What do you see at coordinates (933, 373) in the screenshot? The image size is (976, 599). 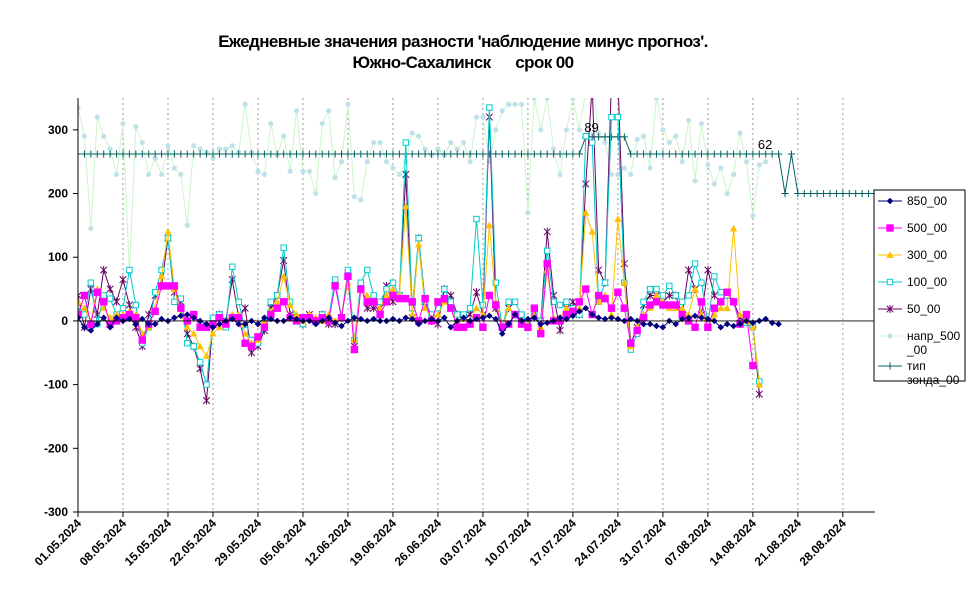 I see `legend-label-тип зонда_00: тип зонда_00` at bounding box center [933, 373].